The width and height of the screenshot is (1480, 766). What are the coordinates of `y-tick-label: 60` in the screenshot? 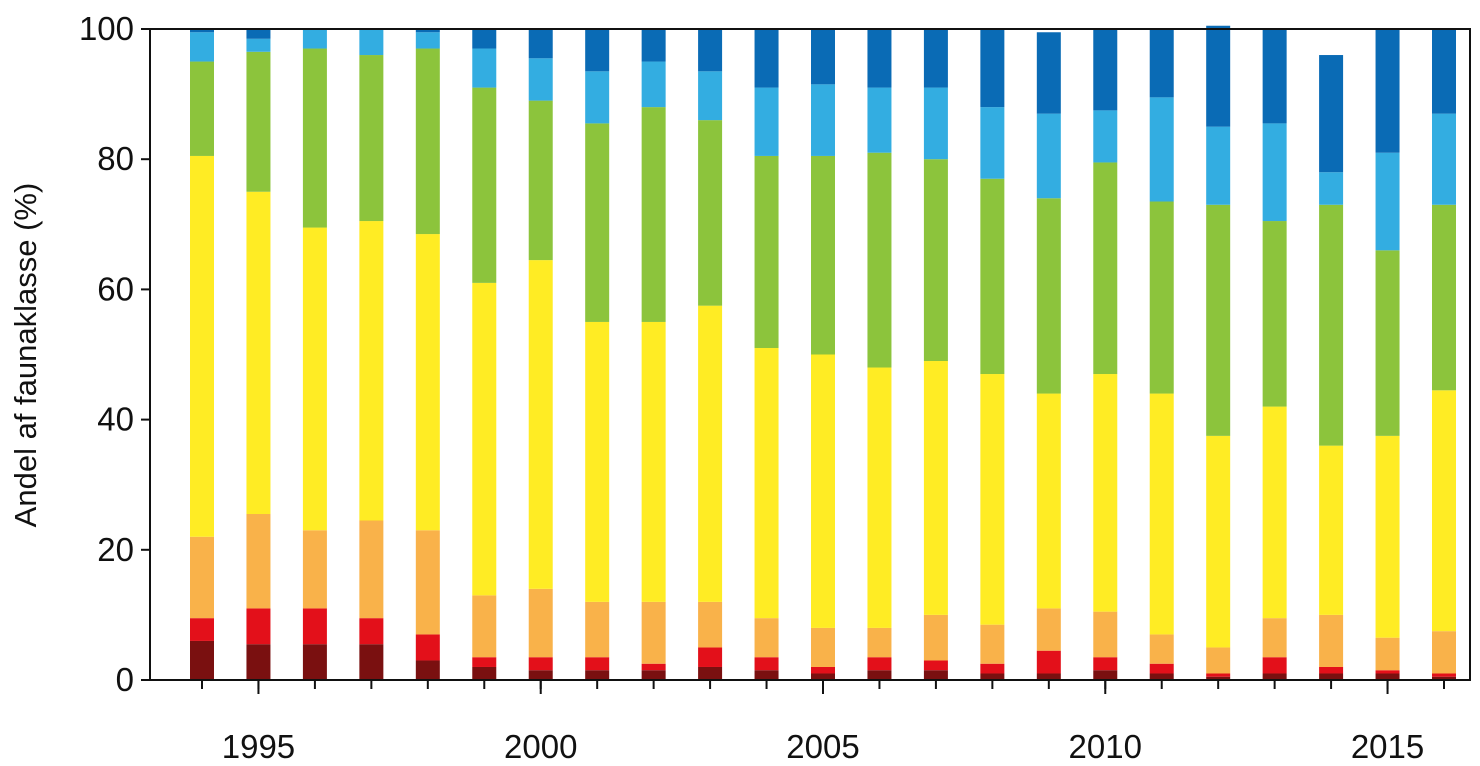 It's located at (115, 288).